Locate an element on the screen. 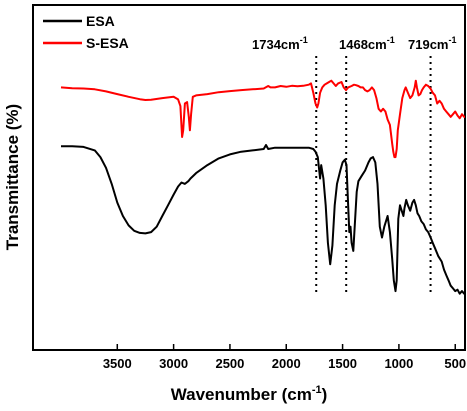 This screenshot has width=467, height=411. x-tick-label-3000: 3000 is located at coordinates (173, 363).